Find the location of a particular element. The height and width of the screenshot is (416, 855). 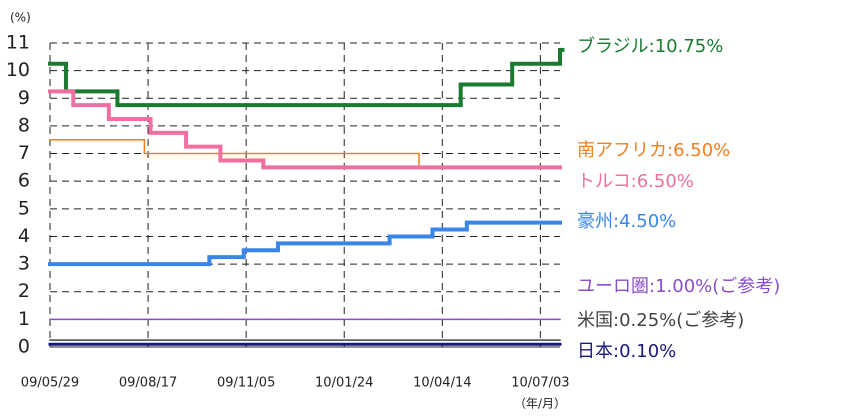

x-tick-label: 09/08/17 is located at coordinates (148, 383).